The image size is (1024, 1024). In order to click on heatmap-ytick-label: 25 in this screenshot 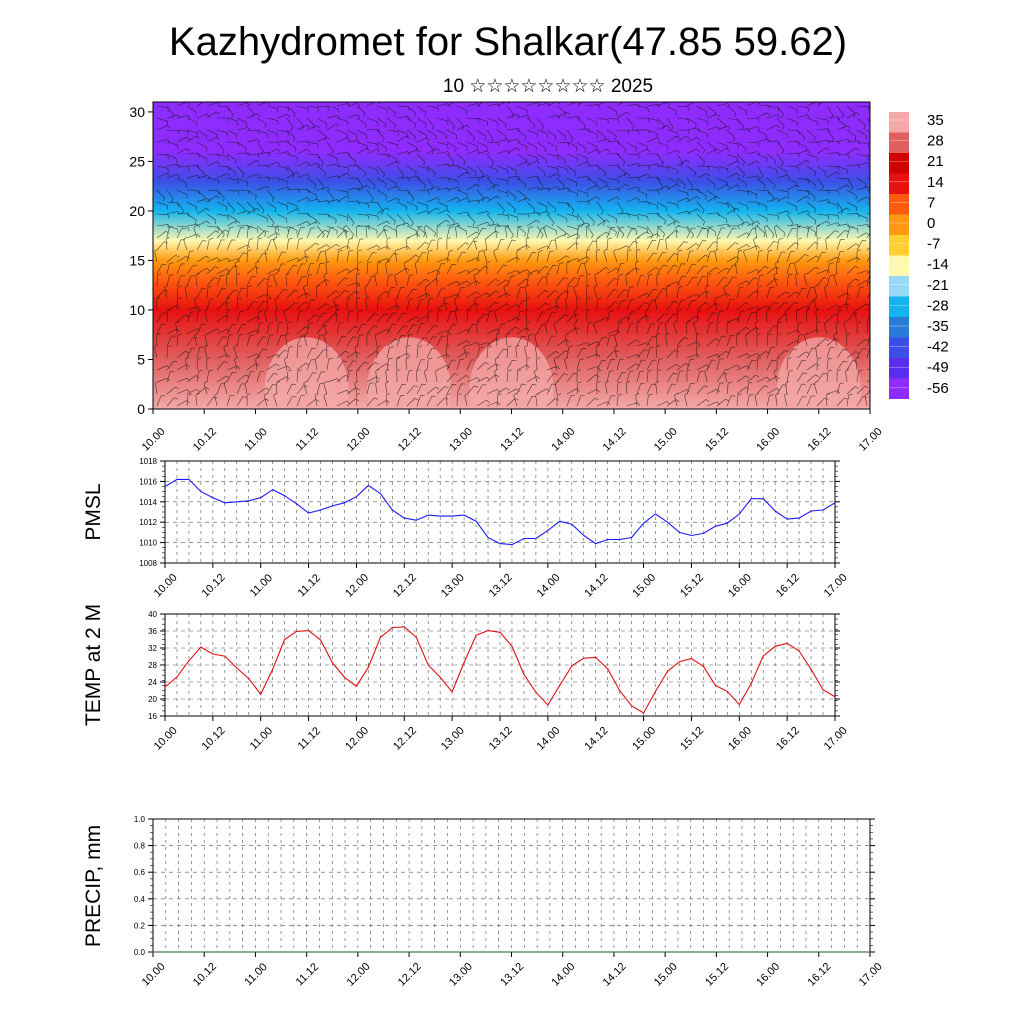, I will do `click(137, 161)`.